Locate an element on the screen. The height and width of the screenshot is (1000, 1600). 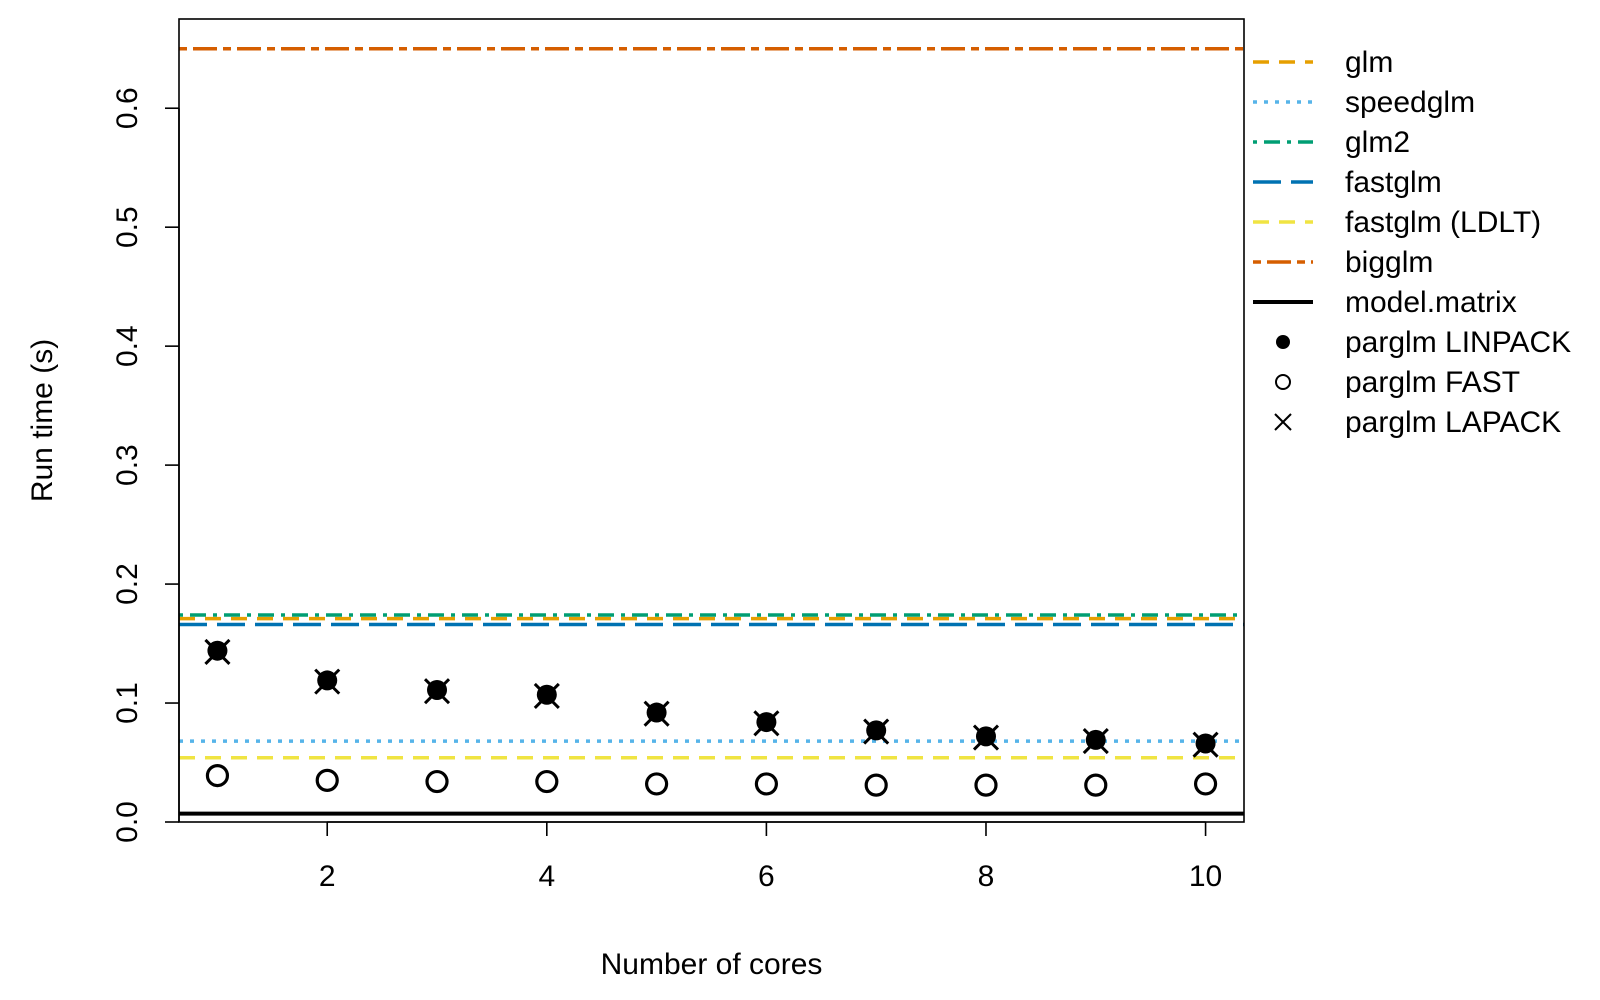
x-tick-label: 6 is located at coordinates (766, 876).